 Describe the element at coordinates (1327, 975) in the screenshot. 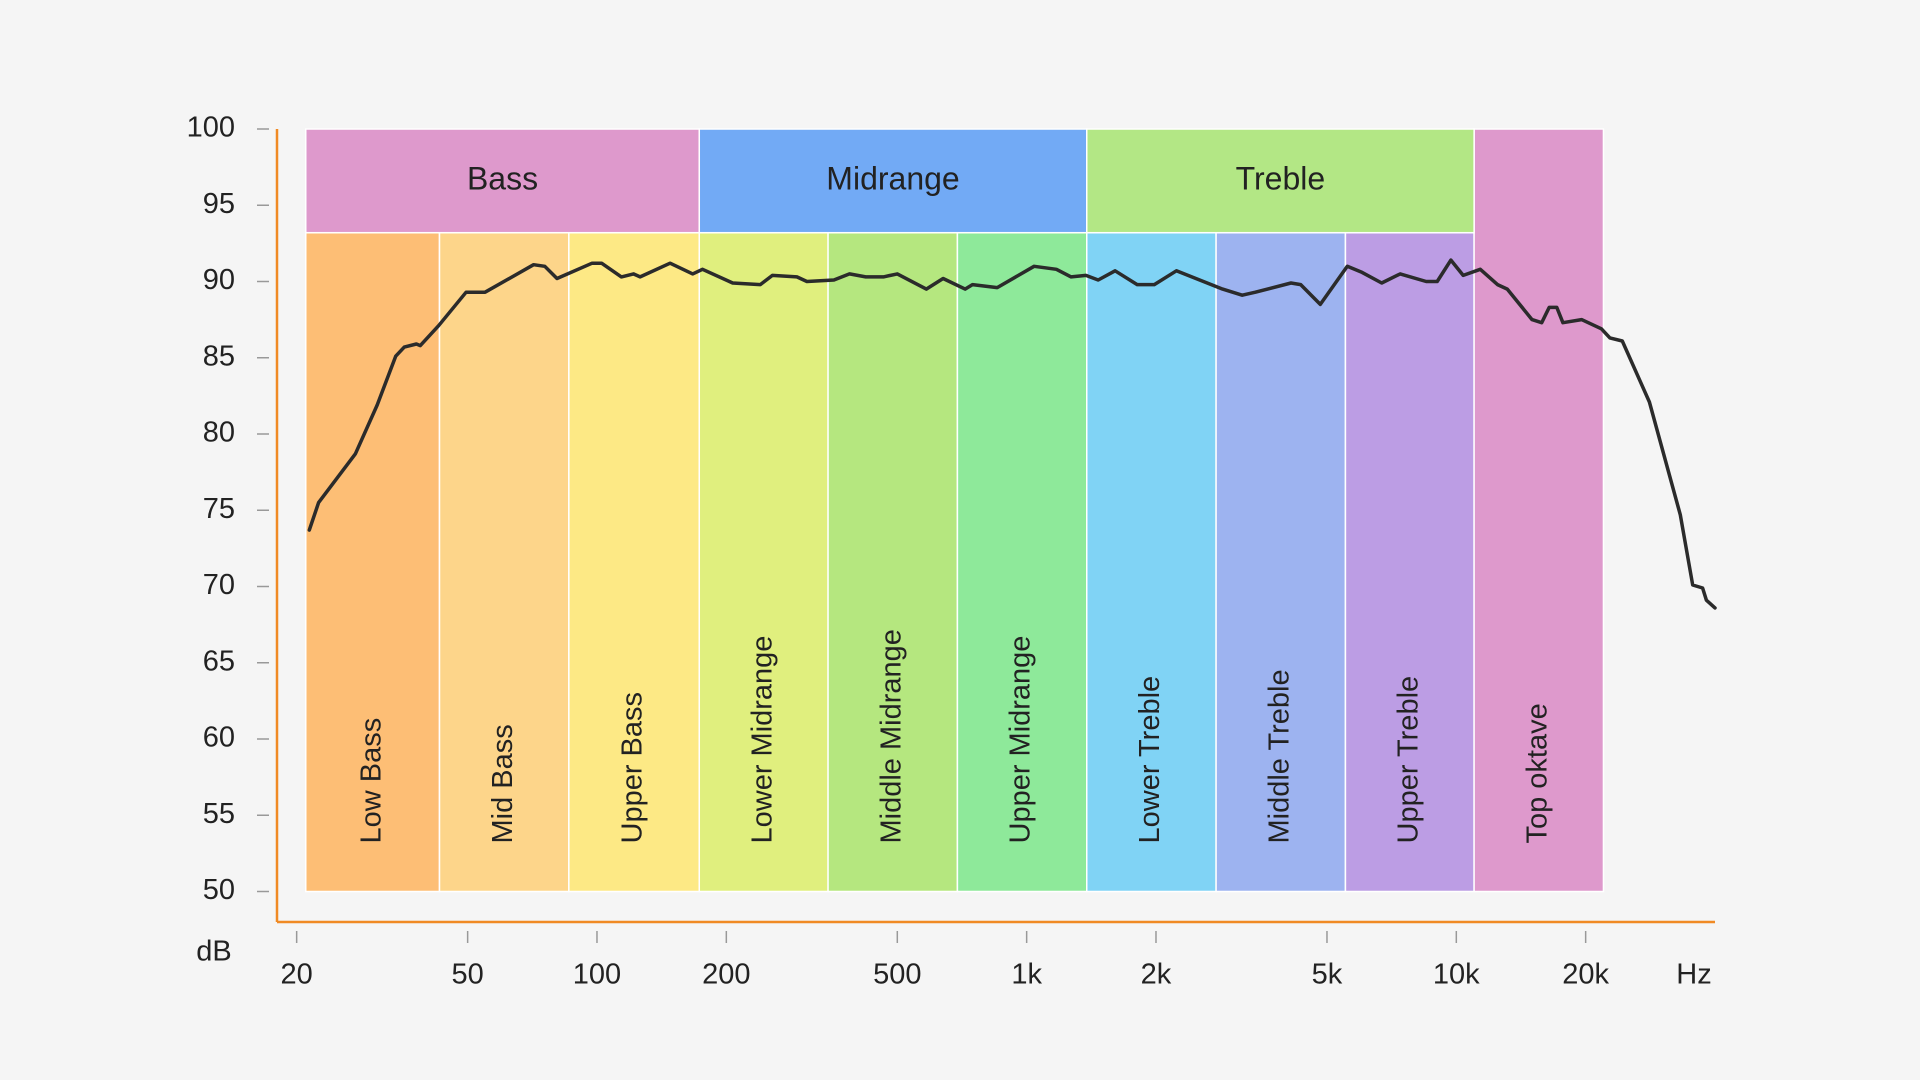

I see `x-tick-label: 5k` at that location.